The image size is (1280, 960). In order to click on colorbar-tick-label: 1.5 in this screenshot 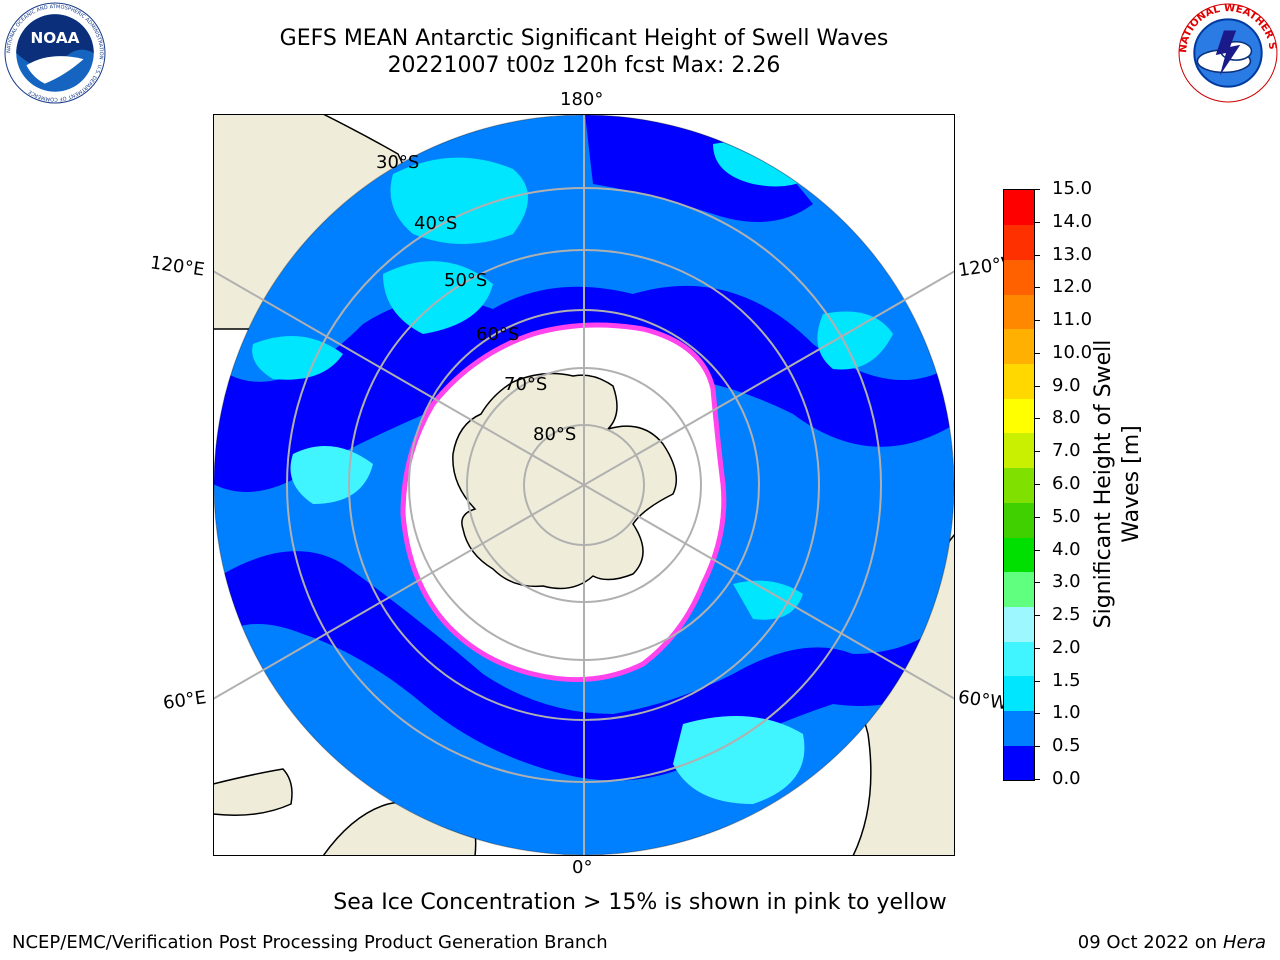, I will do `click(1066, 680)`.